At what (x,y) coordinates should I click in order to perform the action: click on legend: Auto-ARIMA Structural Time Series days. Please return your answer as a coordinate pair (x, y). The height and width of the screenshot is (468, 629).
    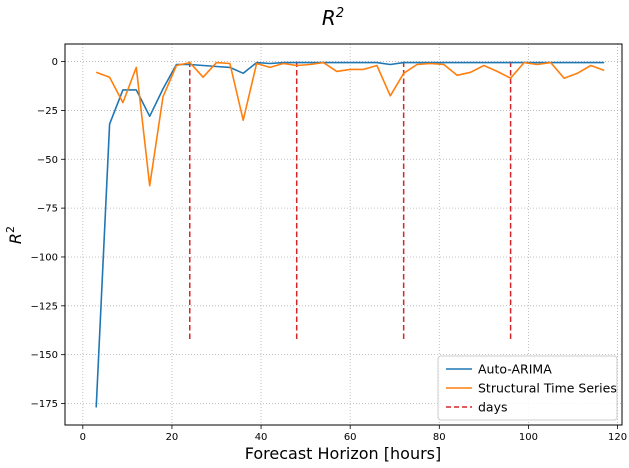
    Looking at the image, I should click on (527, 388).